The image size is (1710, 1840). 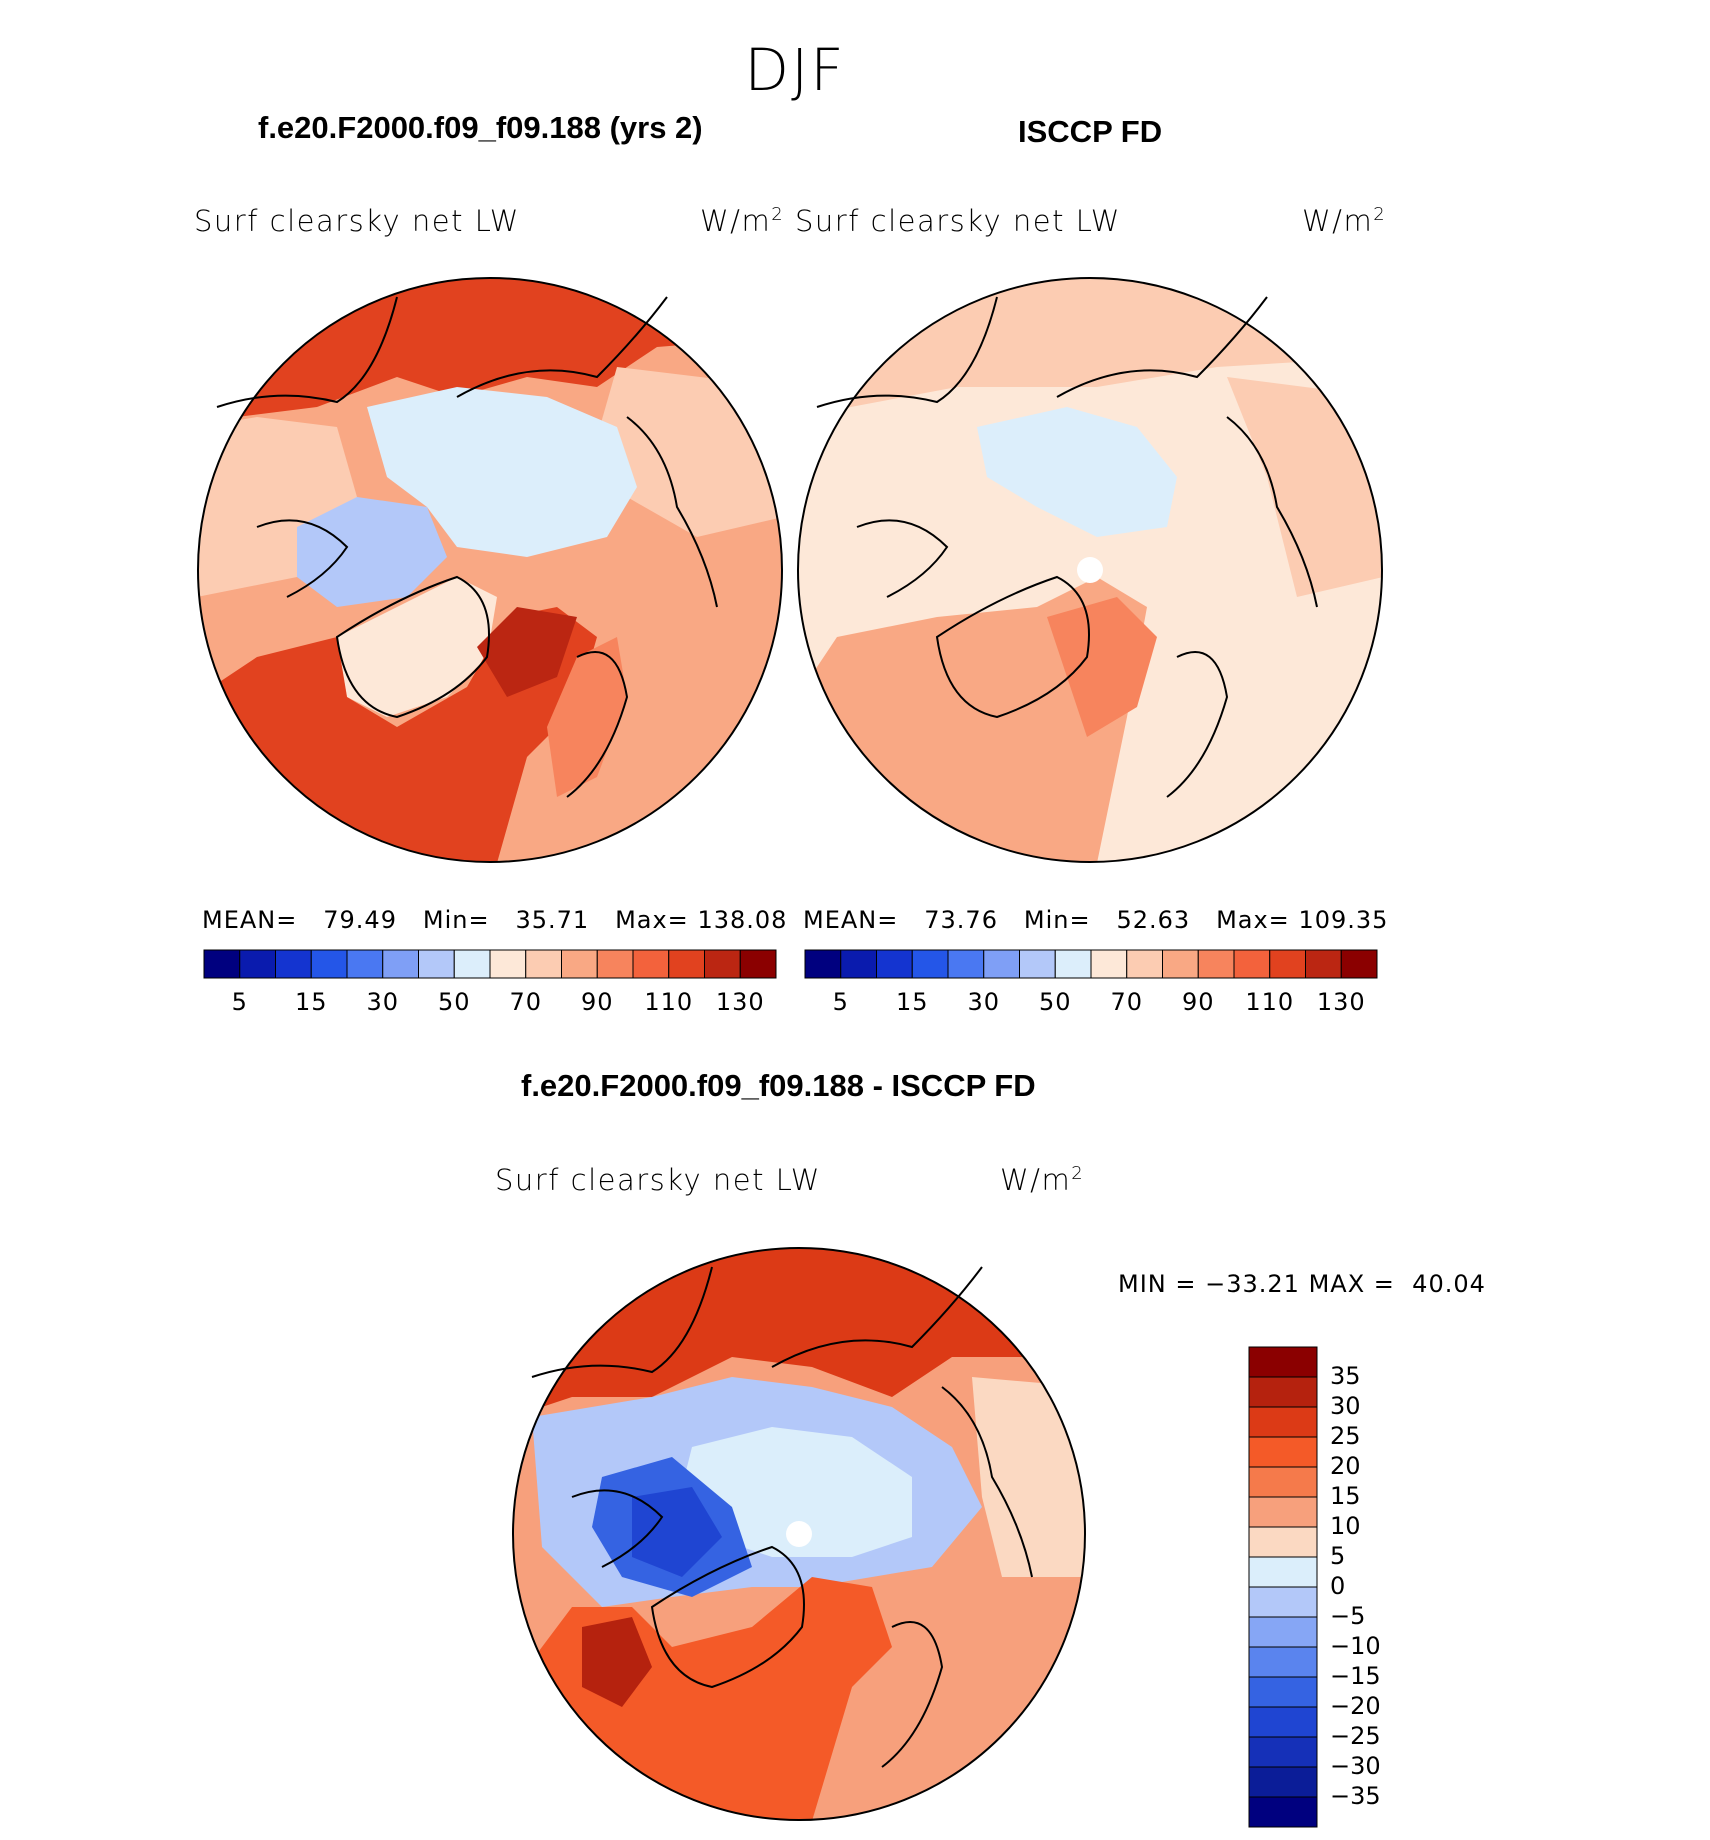 I want to click on colorbar-2-tick-label: 110, so click(x=1270, y=1002).